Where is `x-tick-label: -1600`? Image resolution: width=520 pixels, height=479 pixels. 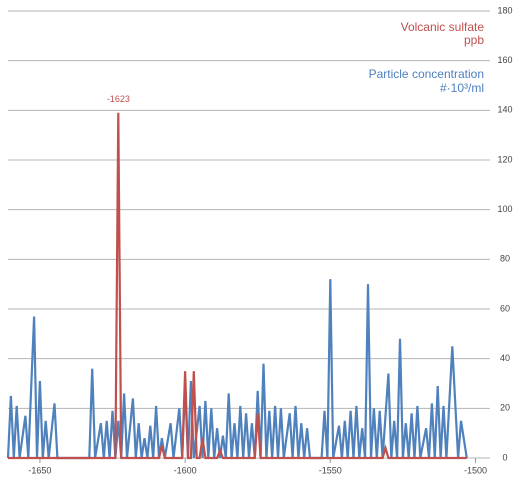
x-tick-label: -1600 is located at coordinates (185, 470).